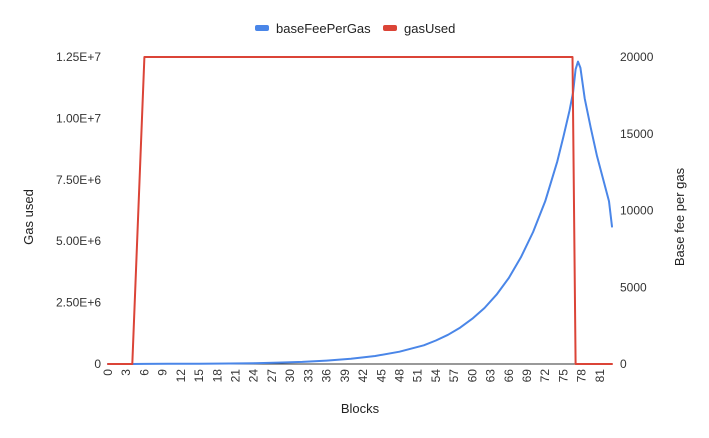 This screenshot has width=709, height=438. Describe the element at coordinates (600, 376) in the screenshot. I see `x-tick-label: 81` at that location.